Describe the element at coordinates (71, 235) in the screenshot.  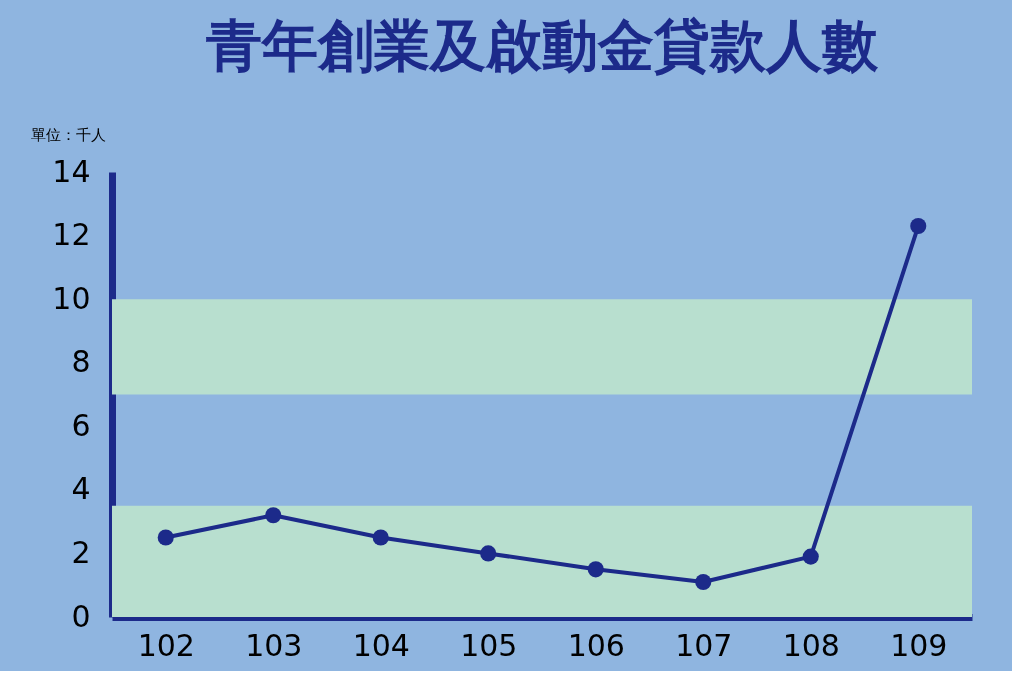
I see `y-tick-label: 12` at that location.